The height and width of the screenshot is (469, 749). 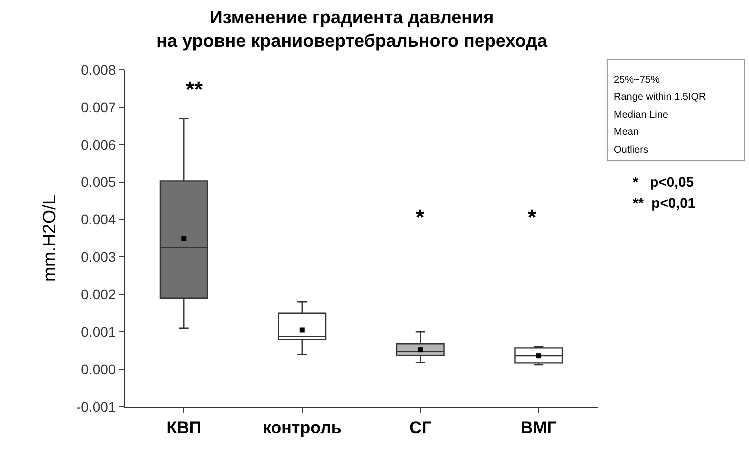 What do you see at coordinates (660, 97) in the screenshot?
I see `text: Range within 1.5IQR` at bounding box center [660, 97].